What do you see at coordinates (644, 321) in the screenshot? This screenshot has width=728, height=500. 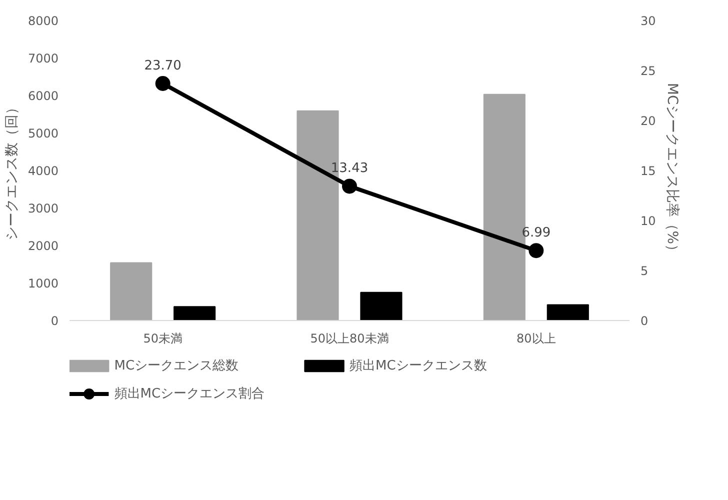 I see `y2-tick-label: 0` at bounding box center [644, 321].